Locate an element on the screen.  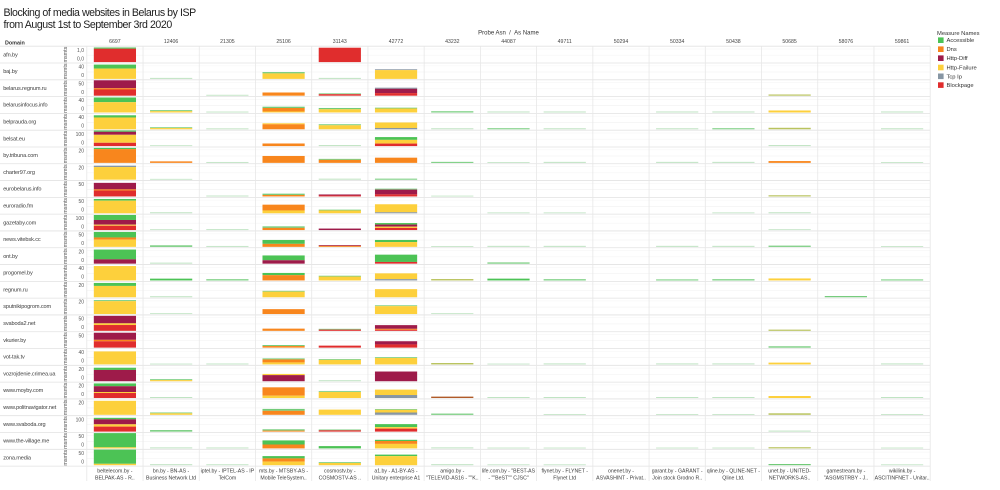
svg-text: Unitary enterprise A1 is located at coordinates (396, 479).